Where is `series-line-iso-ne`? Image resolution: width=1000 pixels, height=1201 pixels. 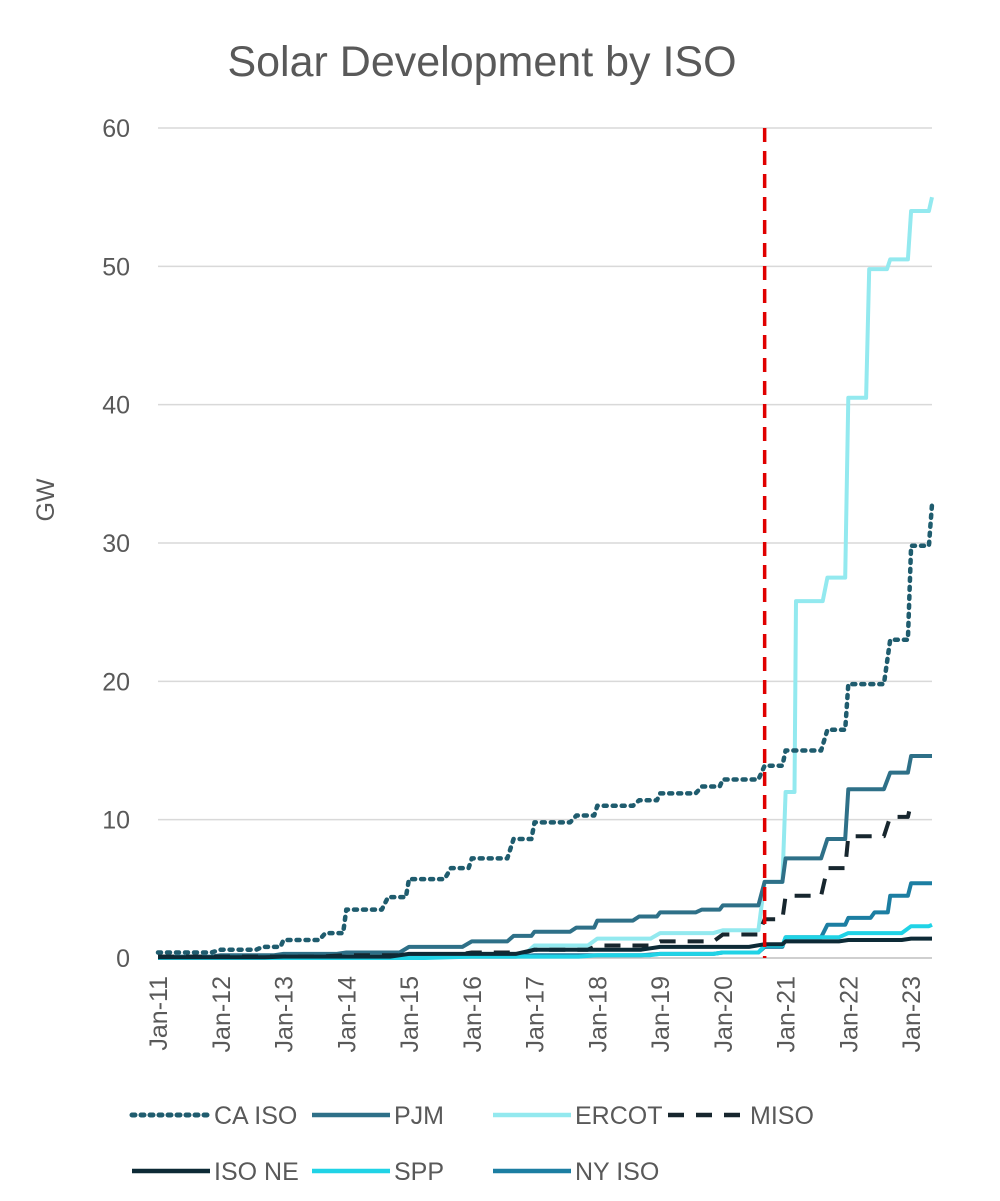
series-line-iso-ne is located at coordinates (545, 948).